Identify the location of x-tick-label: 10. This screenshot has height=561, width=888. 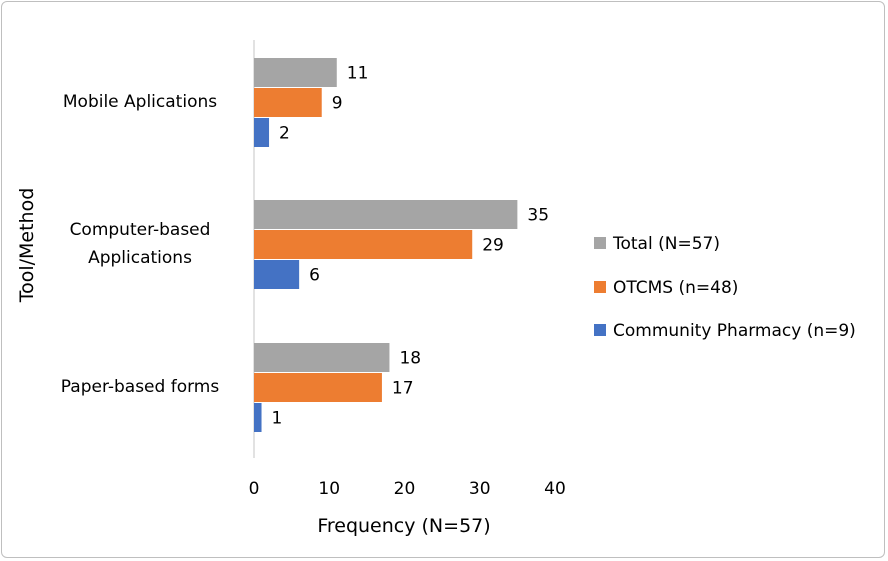
(329, 489).